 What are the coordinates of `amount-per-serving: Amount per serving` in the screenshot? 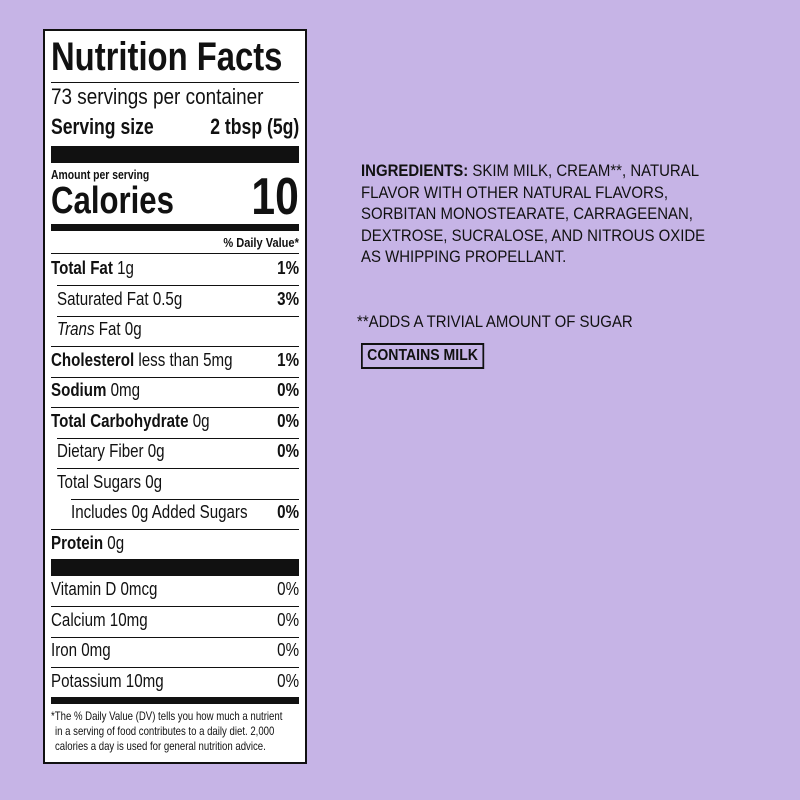 It's located at (100, 174).